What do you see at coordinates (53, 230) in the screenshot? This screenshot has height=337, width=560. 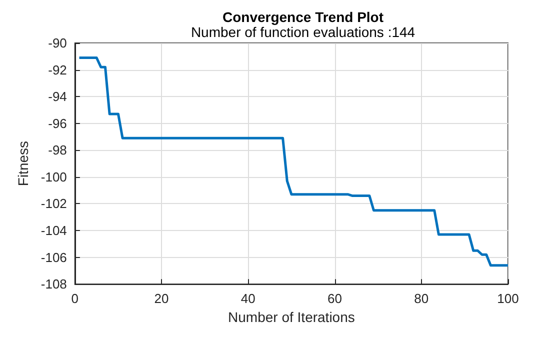 I see `y-tick-label: -104` at bounding box center [53, 230].